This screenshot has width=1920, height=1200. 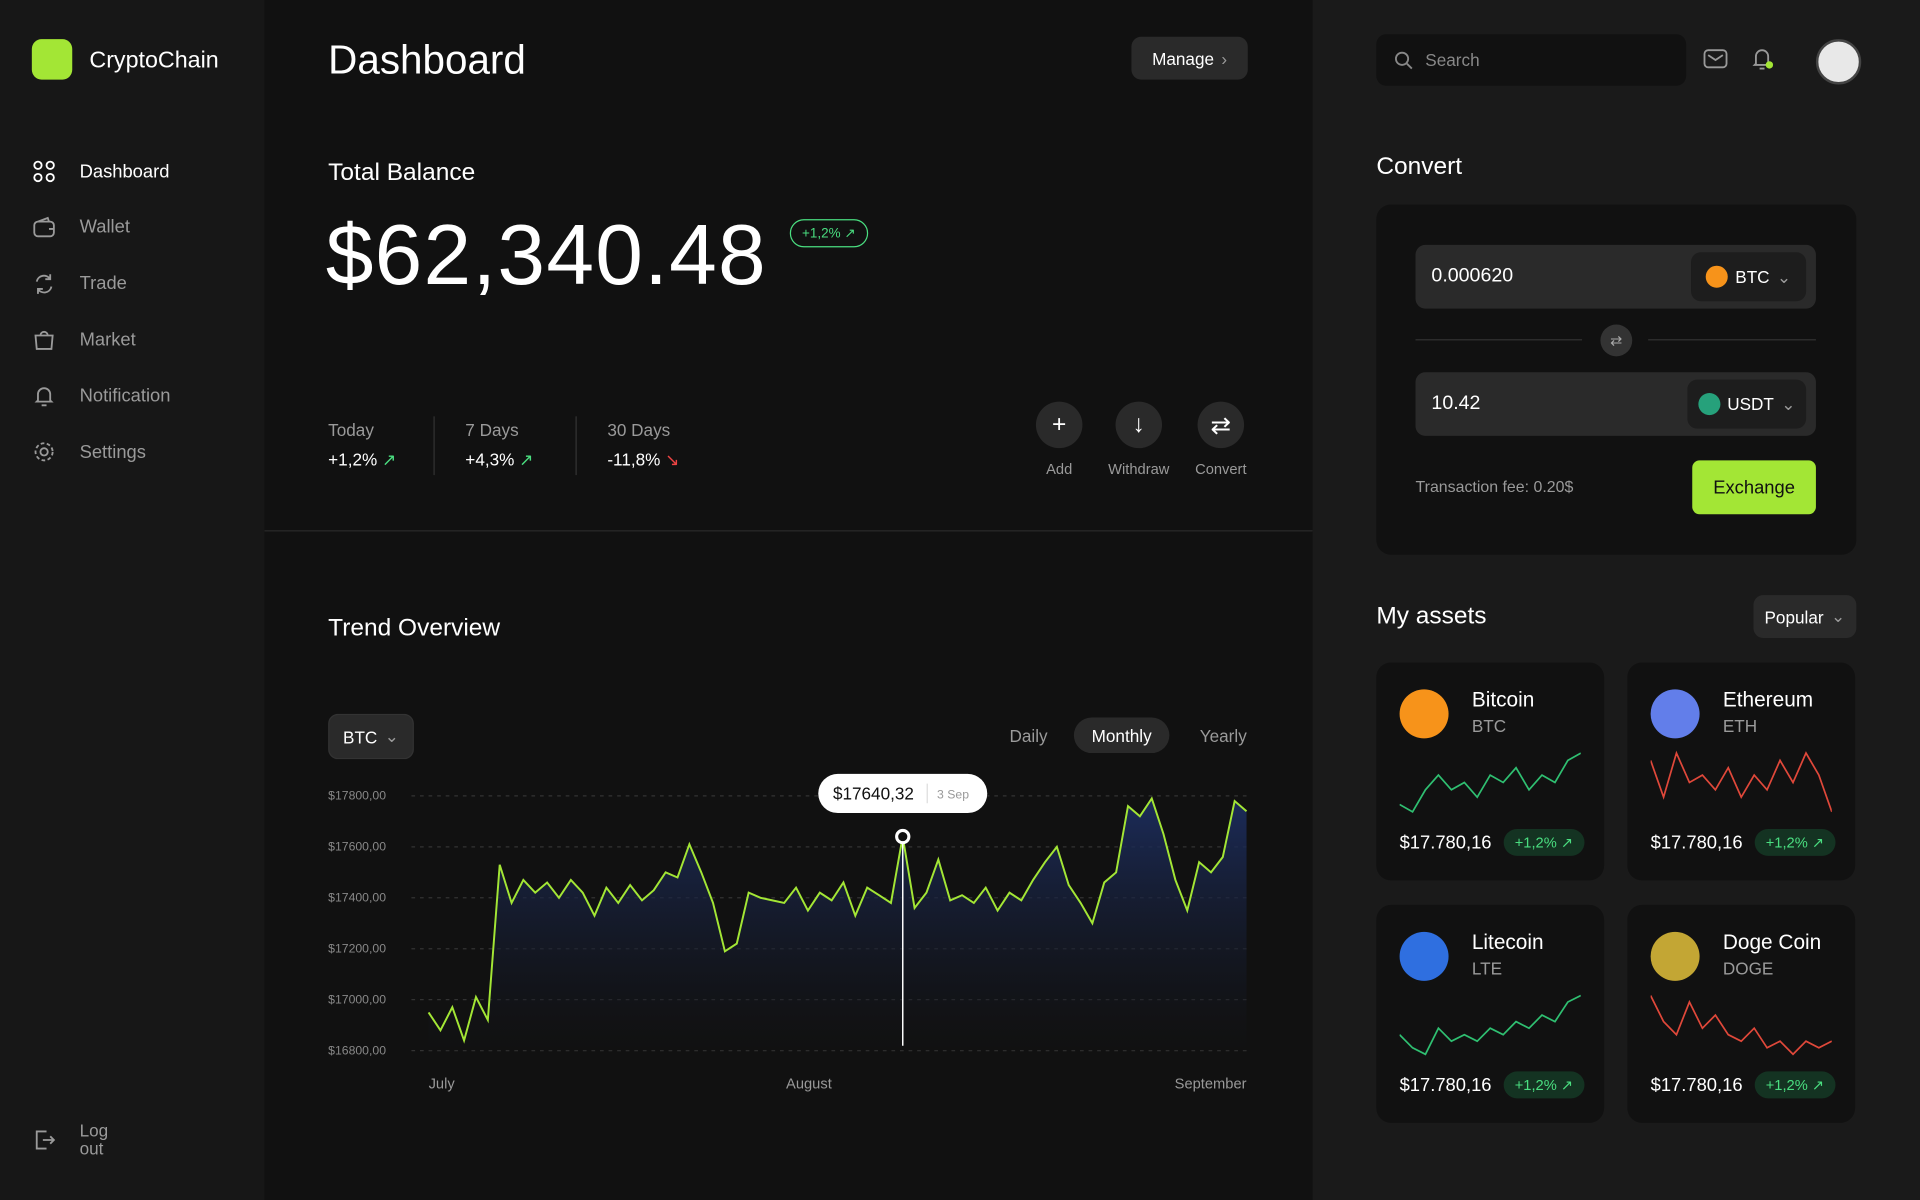 I want to click on to-coin: USDT ⌄, so click(x=1747, y=404).